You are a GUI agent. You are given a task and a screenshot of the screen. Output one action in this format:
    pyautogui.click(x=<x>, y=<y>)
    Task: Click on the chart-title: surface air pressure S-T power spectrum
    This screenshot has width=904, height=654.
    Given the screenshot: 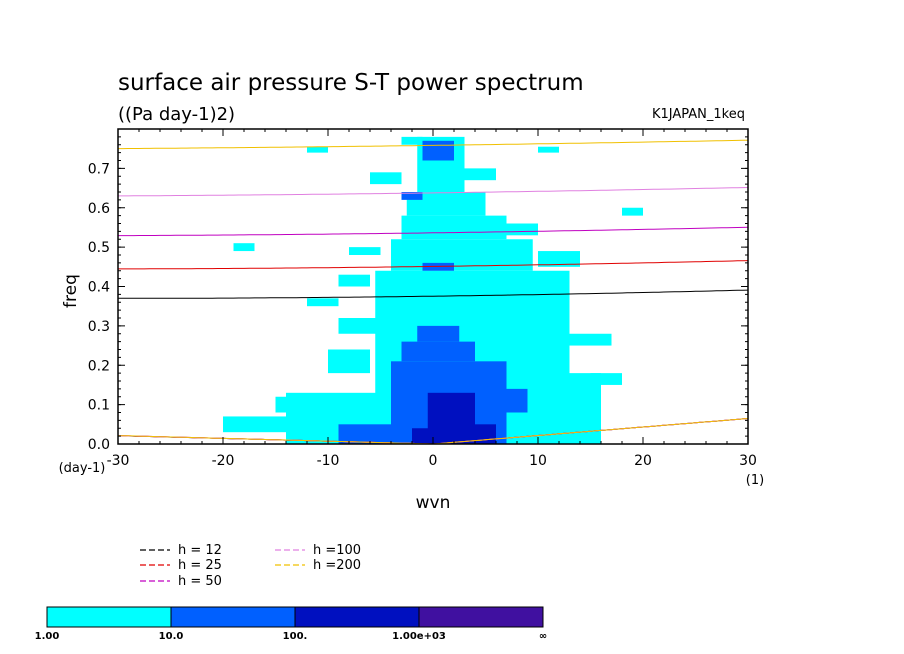 What is the action you would take?
    pyautogui.click(x=351, y=83)
    